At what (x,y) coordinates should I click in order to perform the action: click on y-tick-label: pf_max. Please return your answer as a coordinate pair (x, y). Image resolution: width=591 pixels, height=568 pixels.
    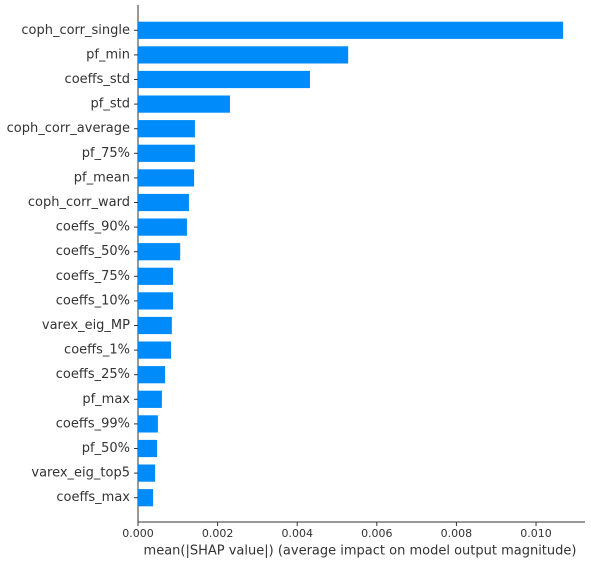
    Looking at the image, I should click on (106, 399).